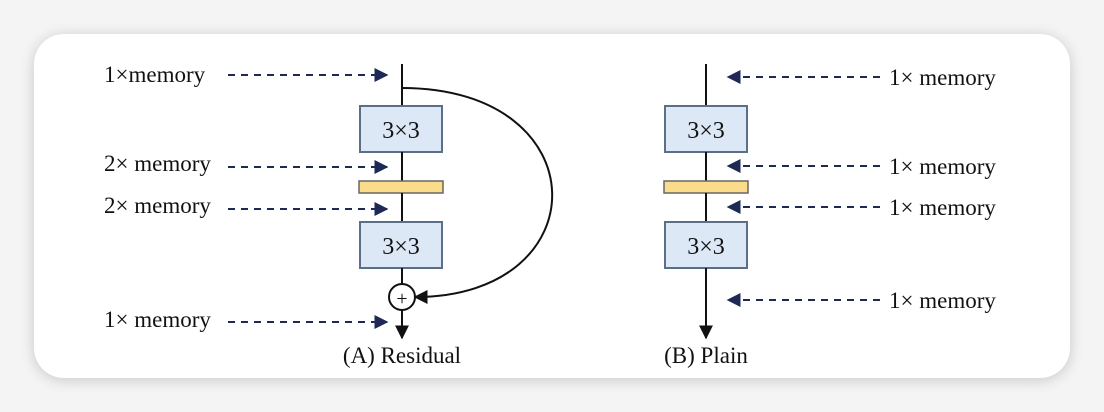  Describe the element at coordinates (942, 166) in the screenshot. I see `plain-memory-label-2: 1× memory` at that location.